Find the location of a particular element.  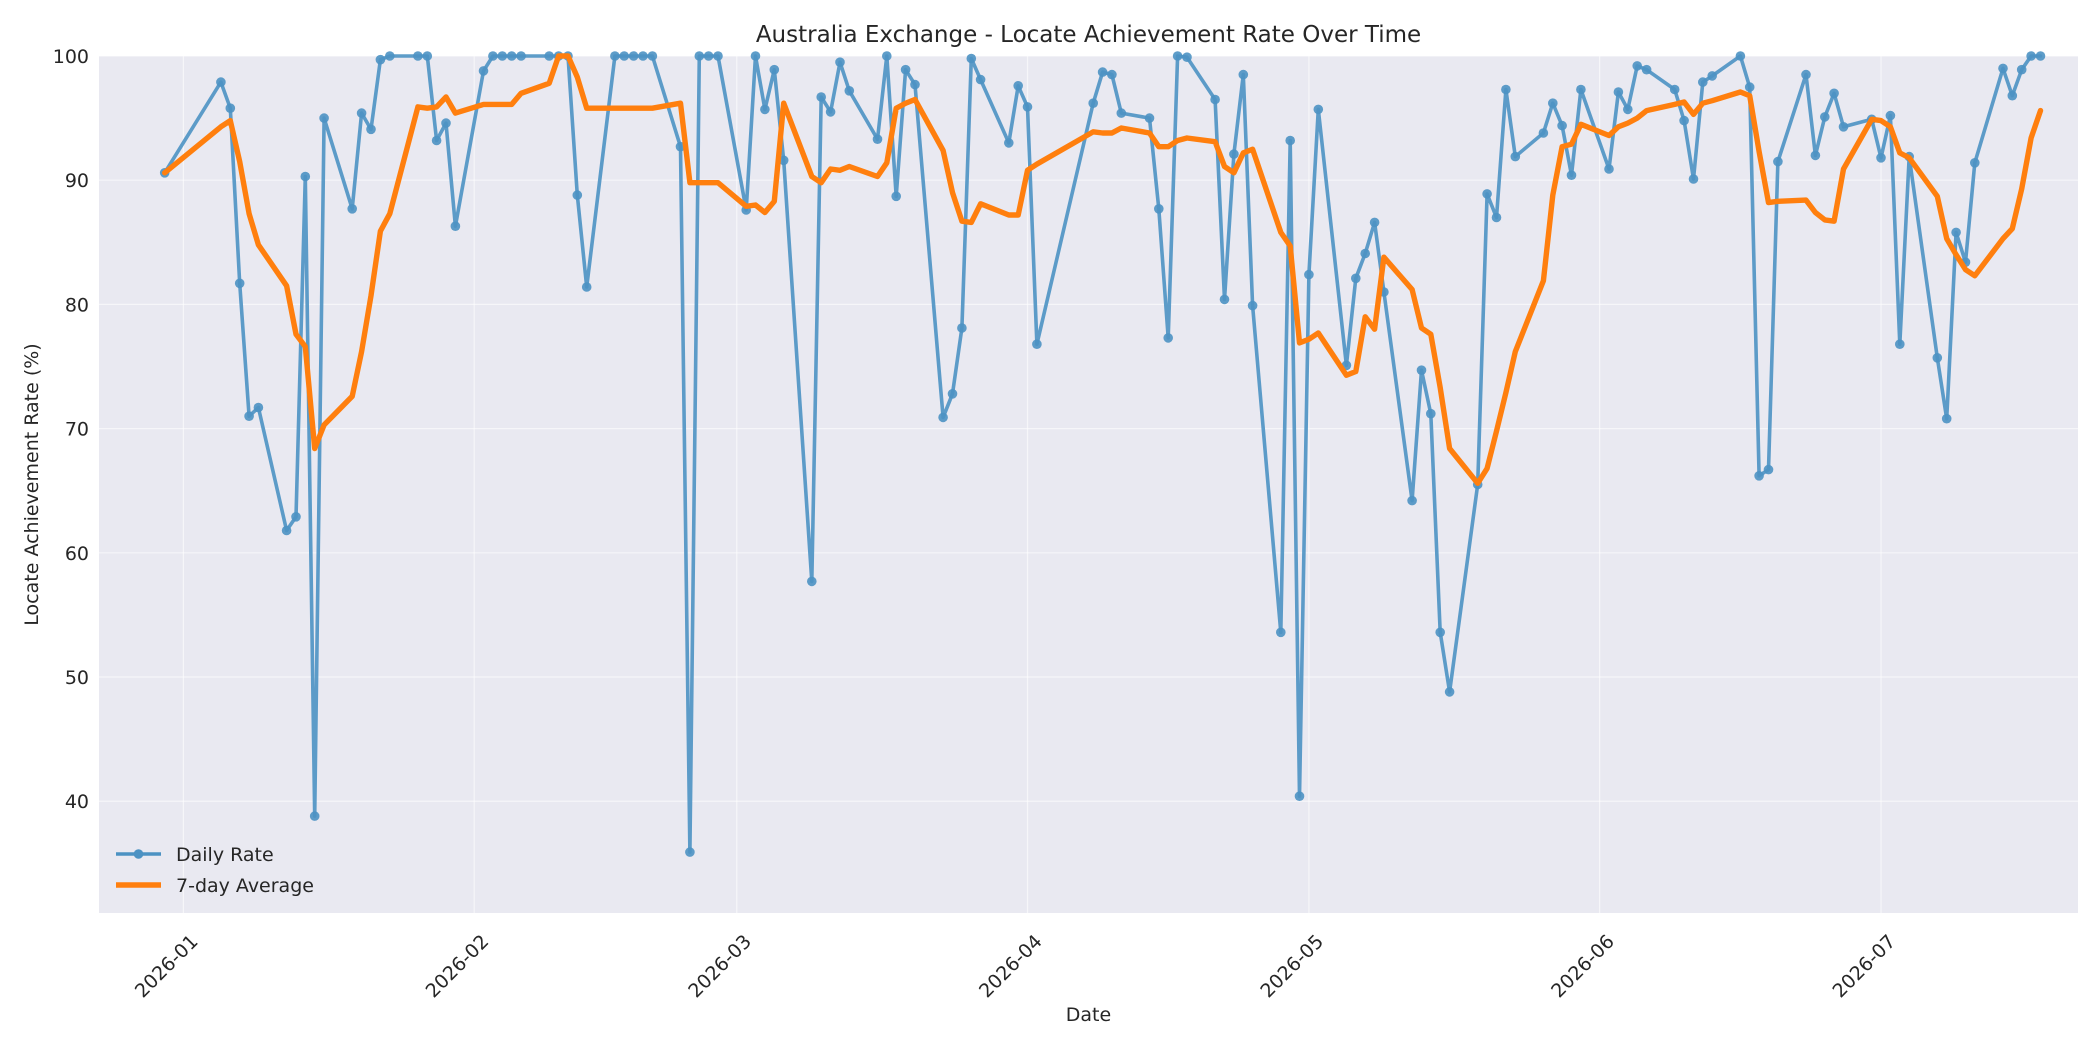

y-axis-label: Locate Achievement Rate (%) is located at coordinates (32, 484).